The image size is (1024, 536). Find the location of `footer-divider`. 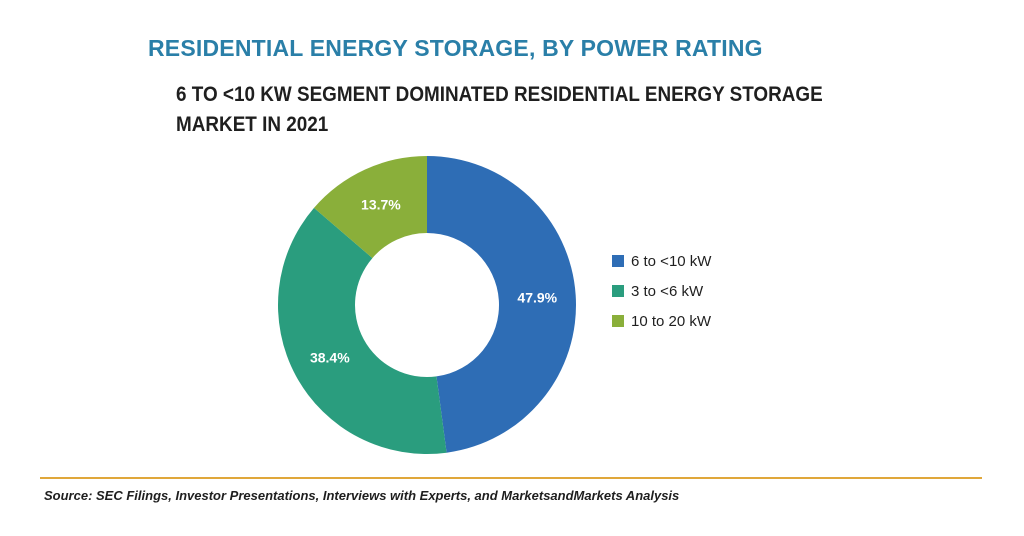

footer-divider is located at coordinates (511, 478).